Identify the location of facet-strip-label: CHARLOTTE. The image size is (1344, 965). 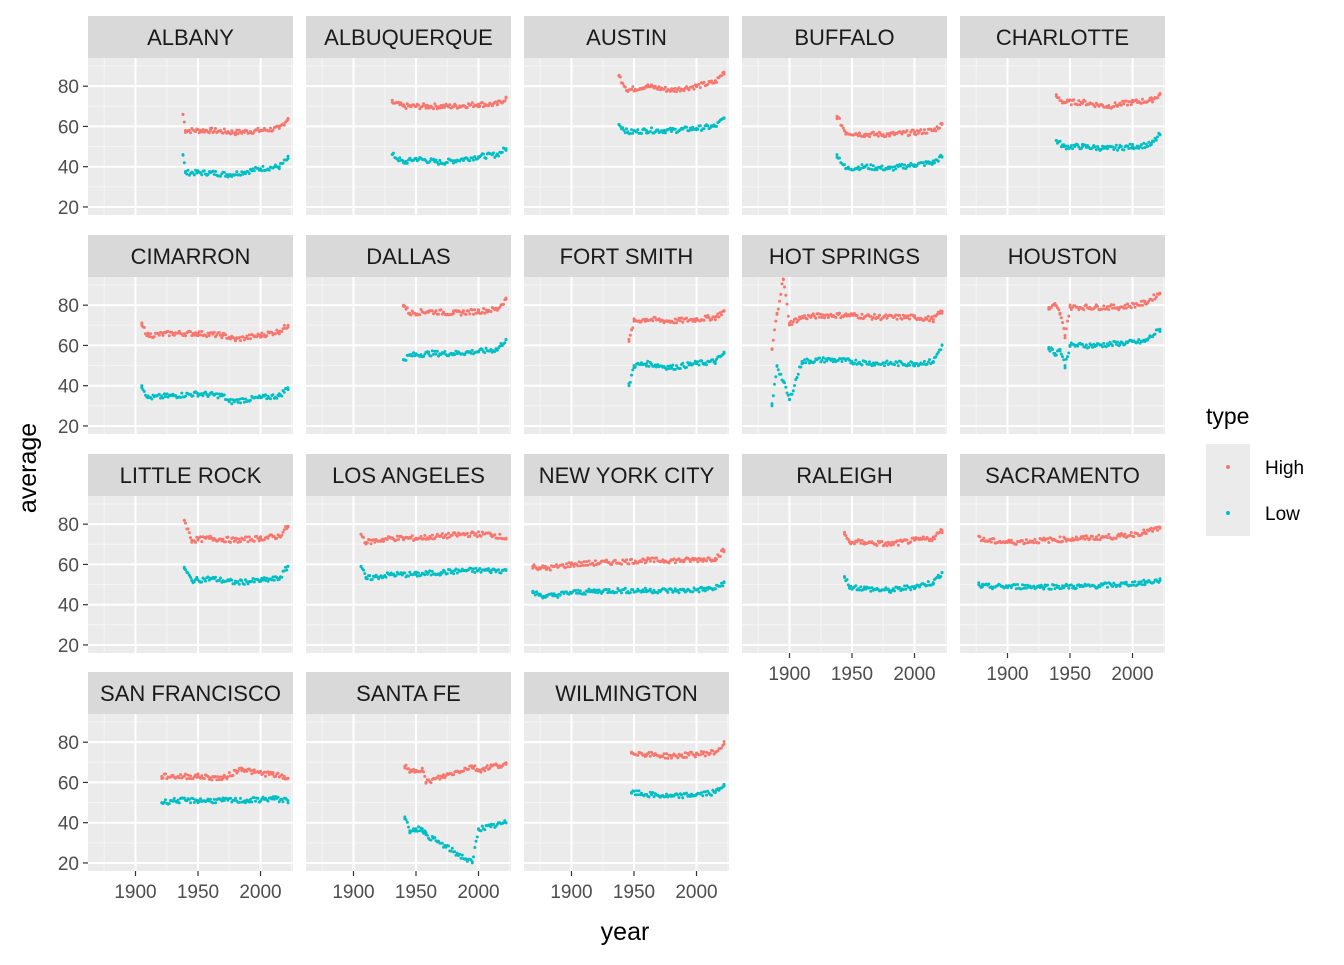
(1062, 37).